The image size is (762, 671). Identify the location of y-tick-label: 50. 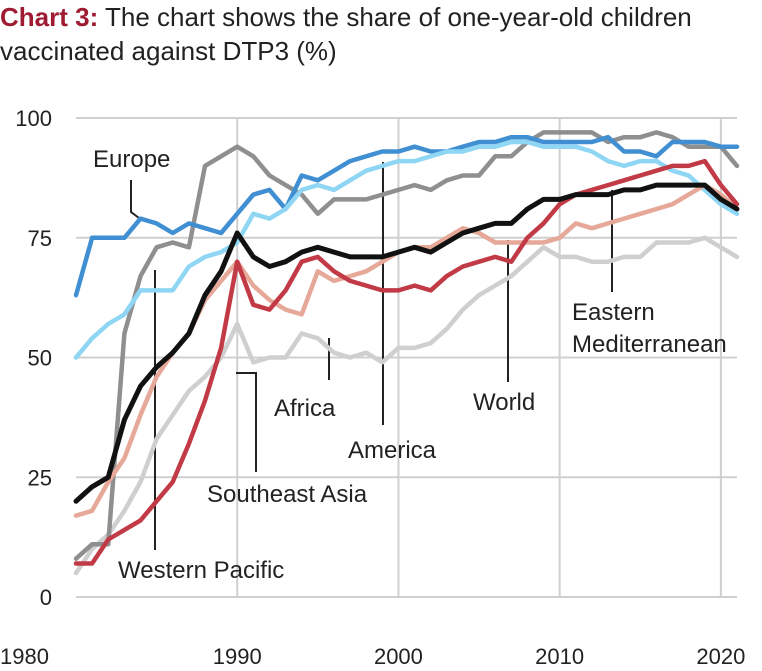
(40, 358).